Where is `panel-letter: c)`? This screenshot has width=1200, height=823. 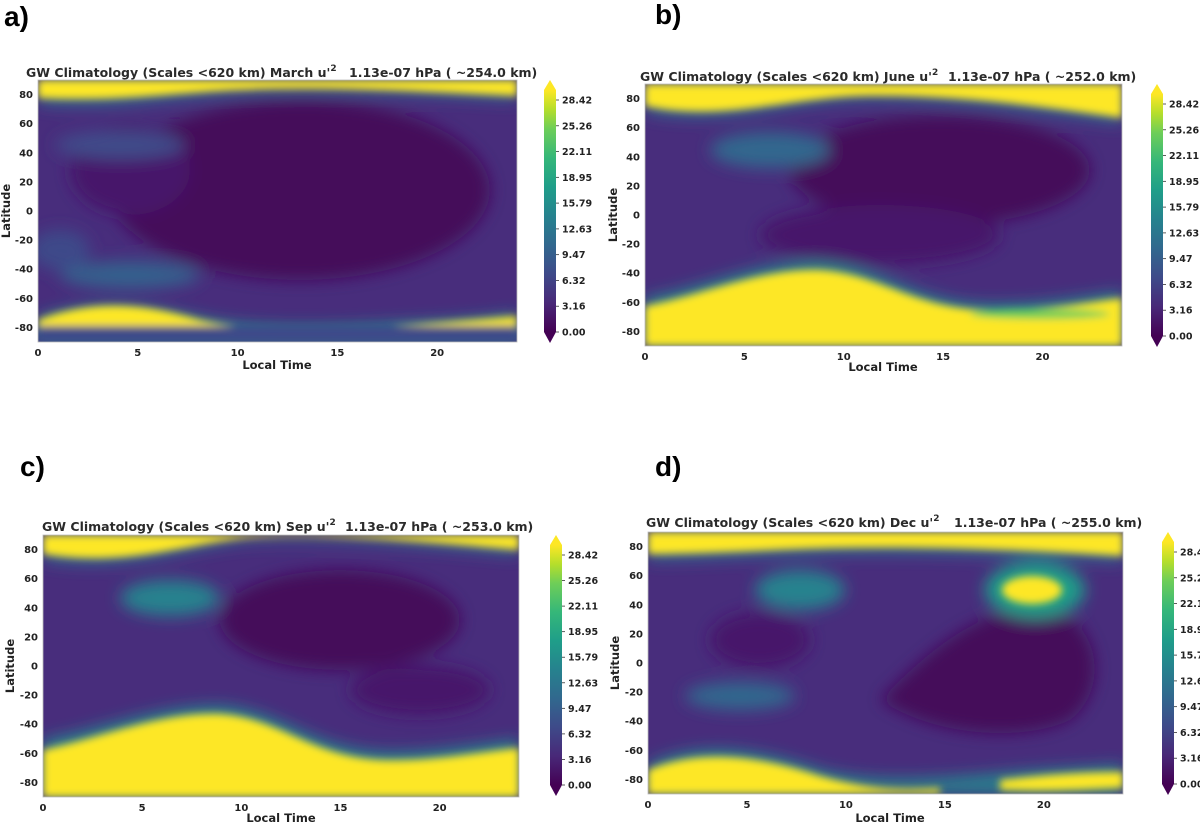
panel-letter: c) is located at coordinates (32, 466).